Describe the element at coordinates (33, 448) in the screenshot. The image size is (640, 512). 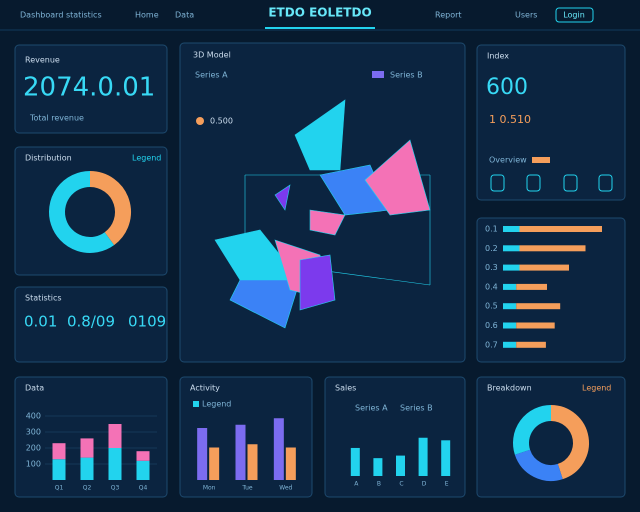
I see `y-tick-label: 200` at that location.